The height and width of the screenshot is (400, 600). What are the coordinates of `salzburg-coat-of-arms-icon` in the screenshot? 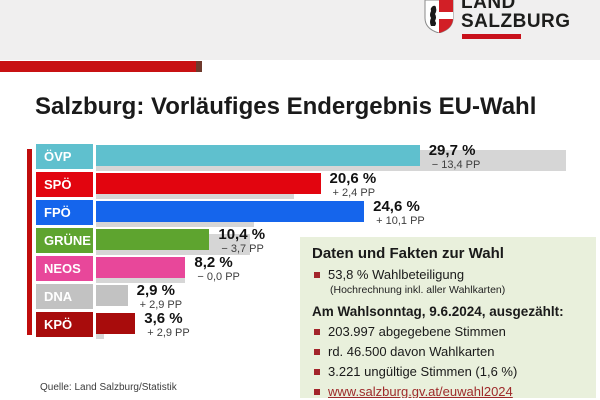 It's located at (439, 16).